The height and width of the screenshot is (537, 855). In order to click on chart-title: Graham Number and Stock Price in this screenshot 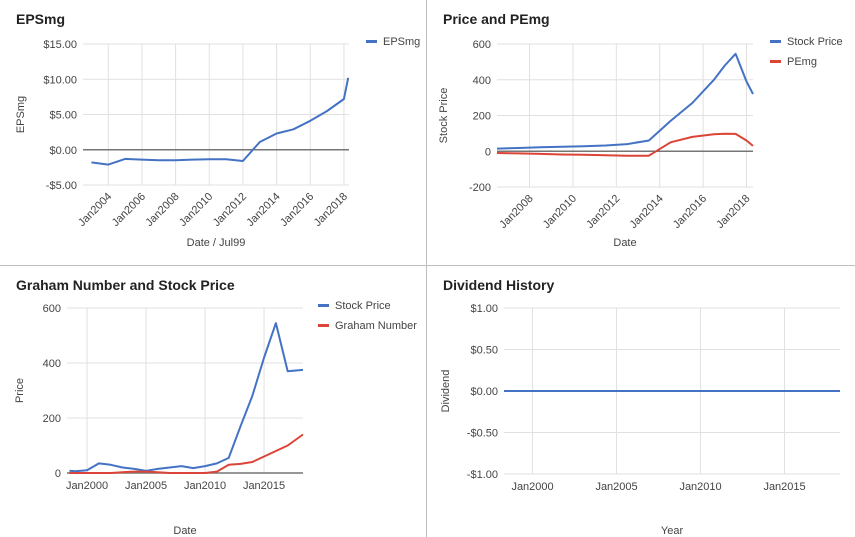, I will do `click(125, 285)`.